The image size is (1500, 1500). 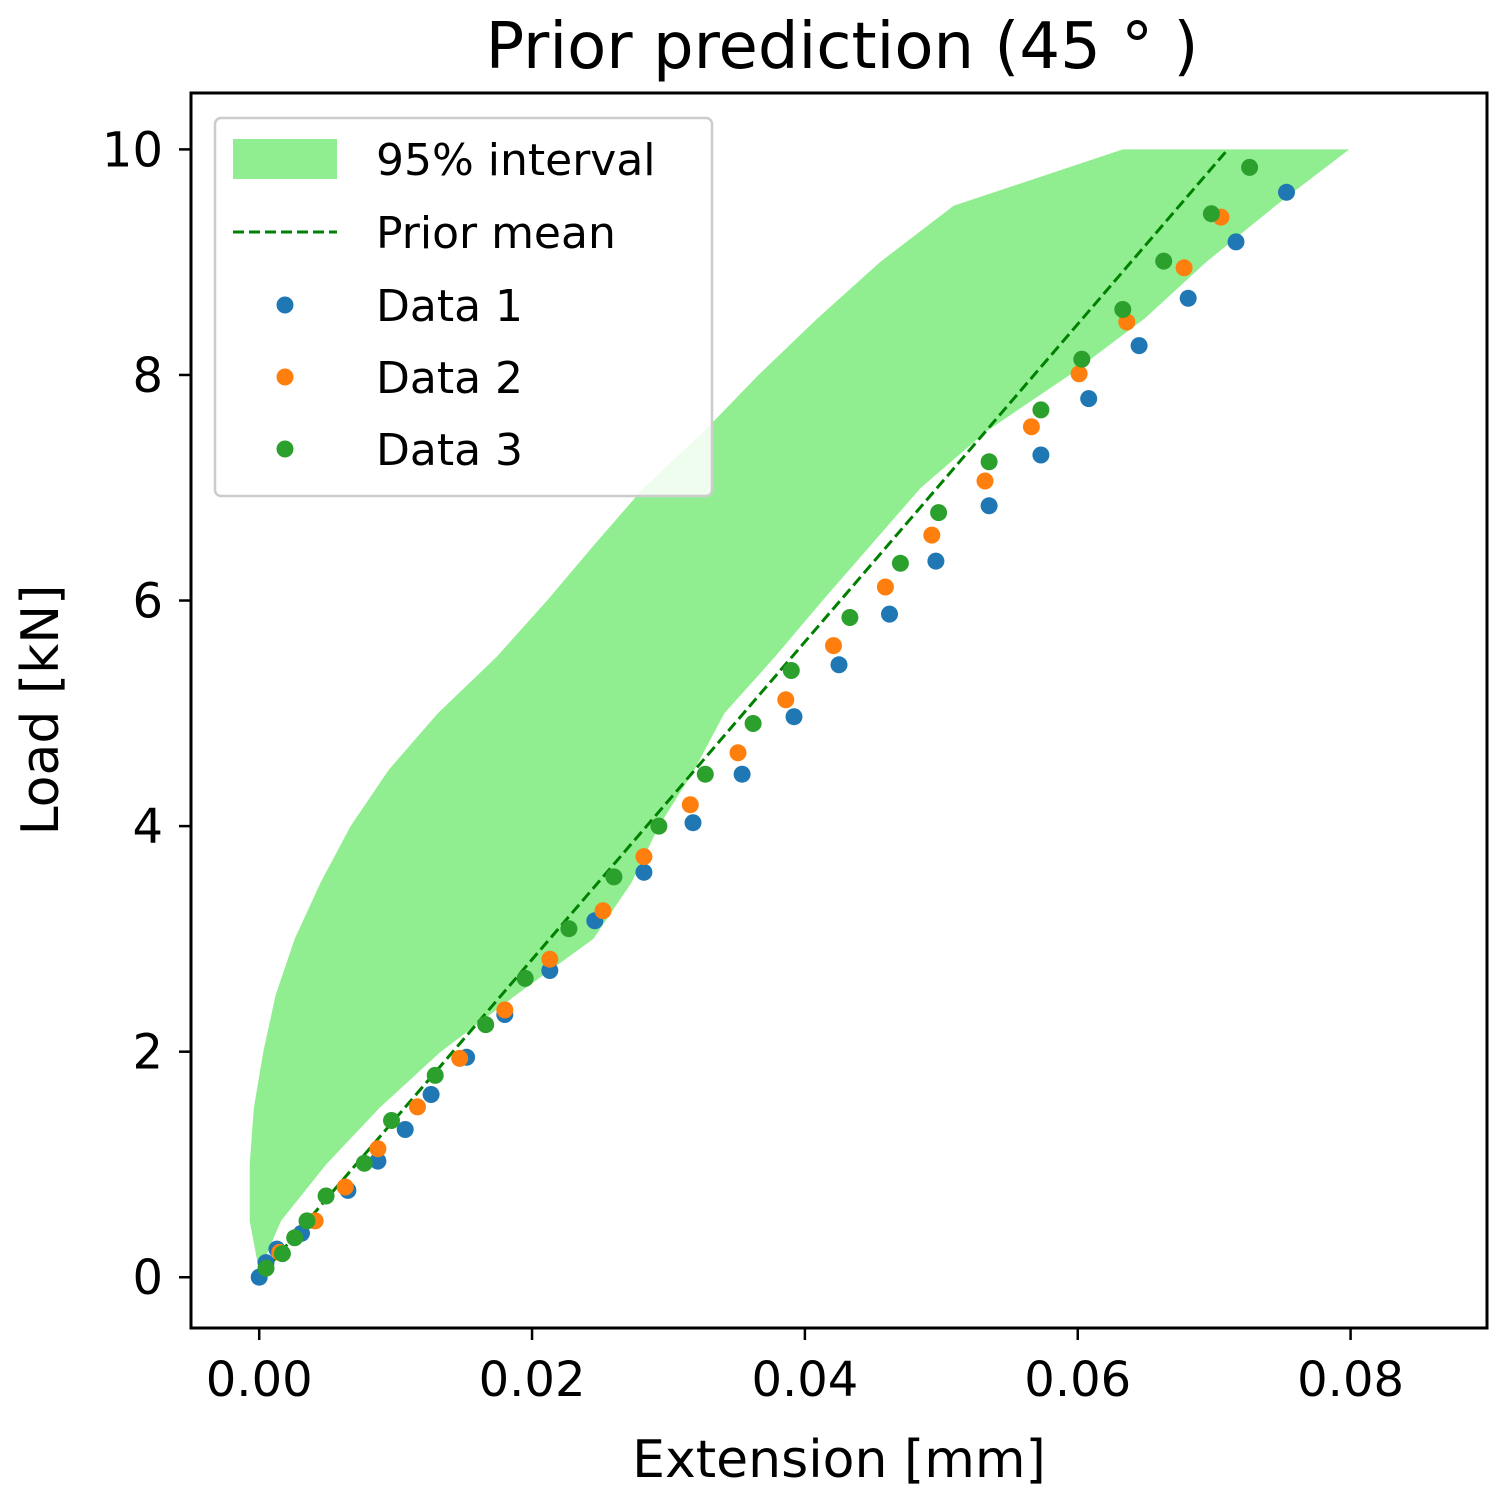 What do you see at coordinates (259, 1380) in the screenshot?
I see `x-tick-label: 0.00` at bounding box center [259, 1380].